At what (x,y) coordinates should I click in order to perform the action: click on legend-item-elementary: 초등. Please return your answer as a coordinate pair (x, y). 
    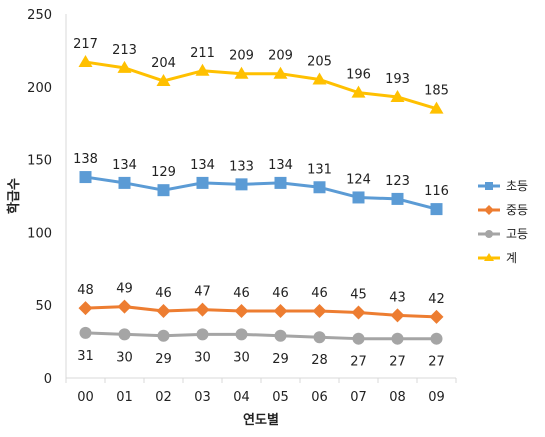
    Looking at the image, I should click on (503, 186).